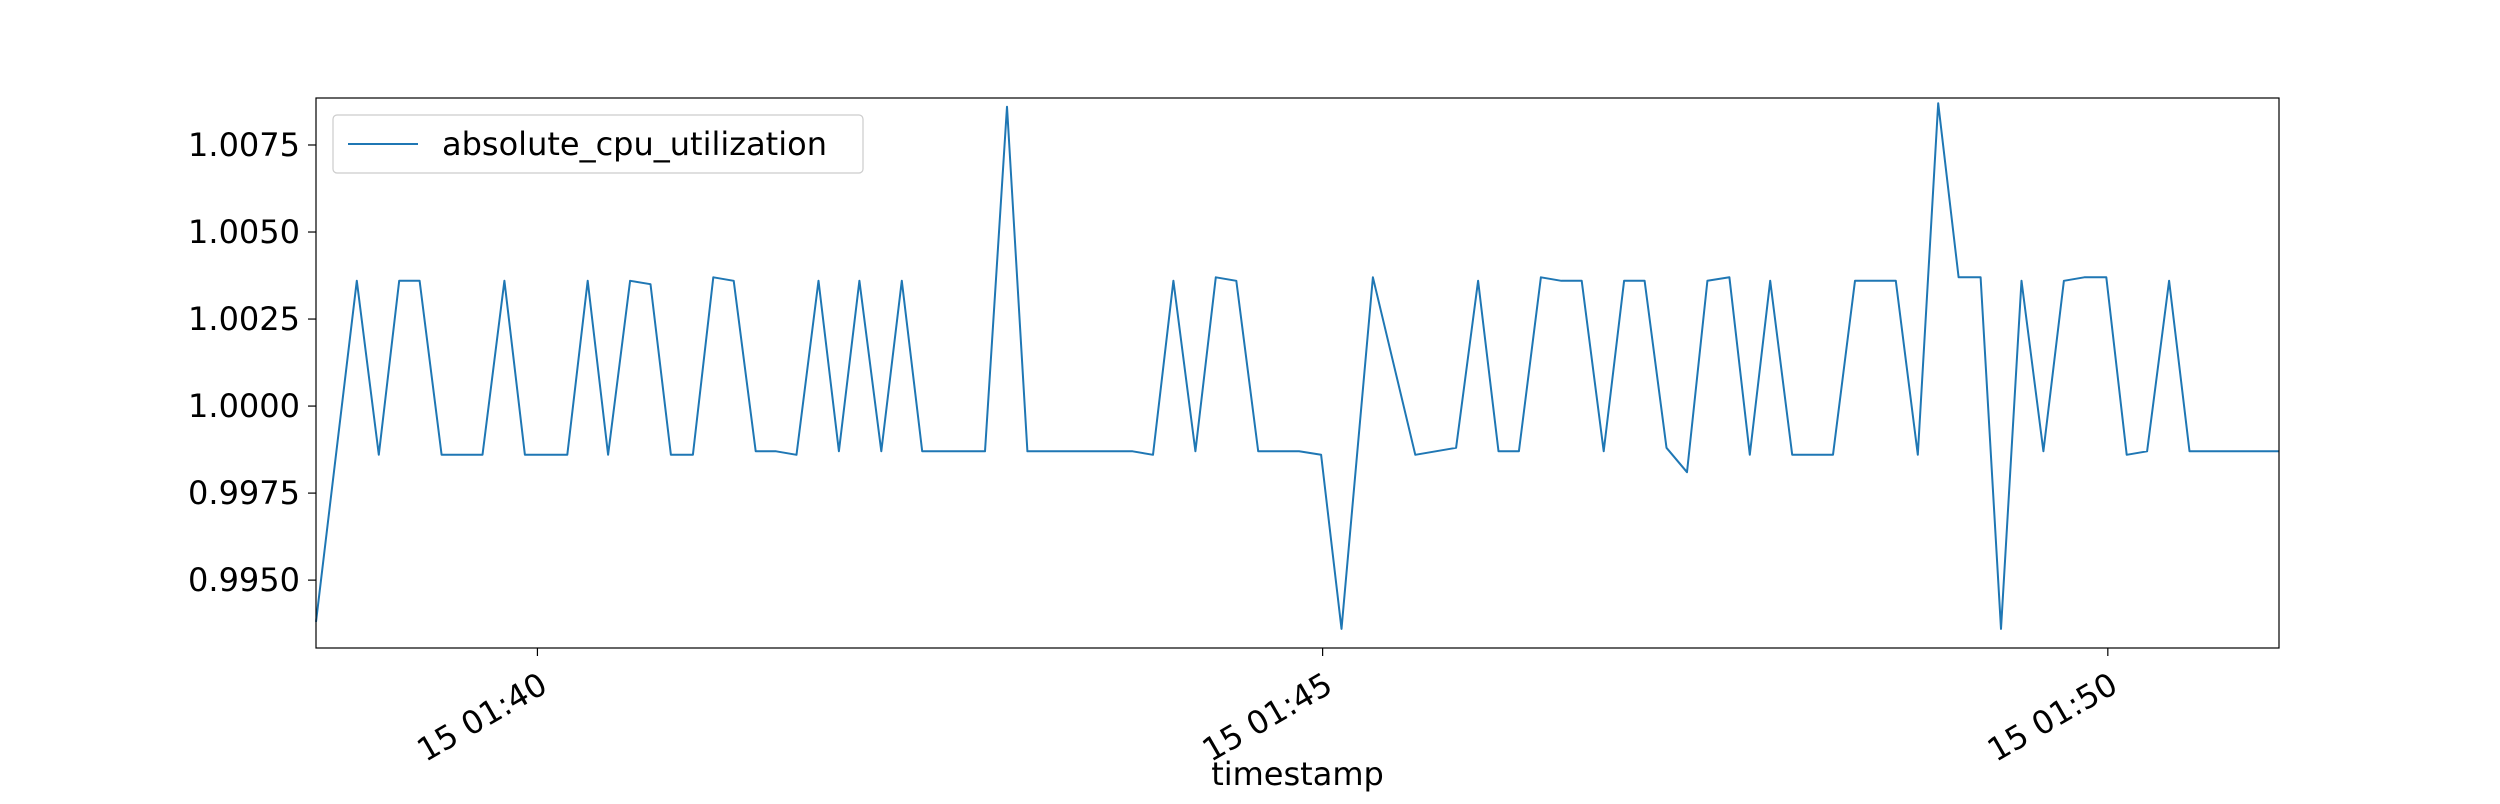 This screenshot has height=804, width=2500. I want to click on y-tick-label: 1.0000, so click(244, 406).